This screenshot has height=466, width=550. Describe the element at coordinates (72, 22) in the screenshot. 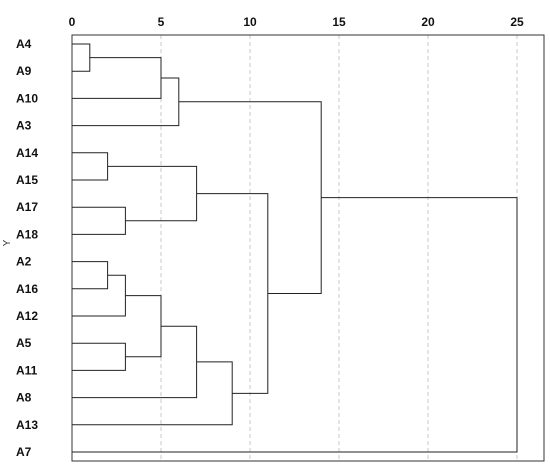

I see `x-tick-label: 0` at that location.